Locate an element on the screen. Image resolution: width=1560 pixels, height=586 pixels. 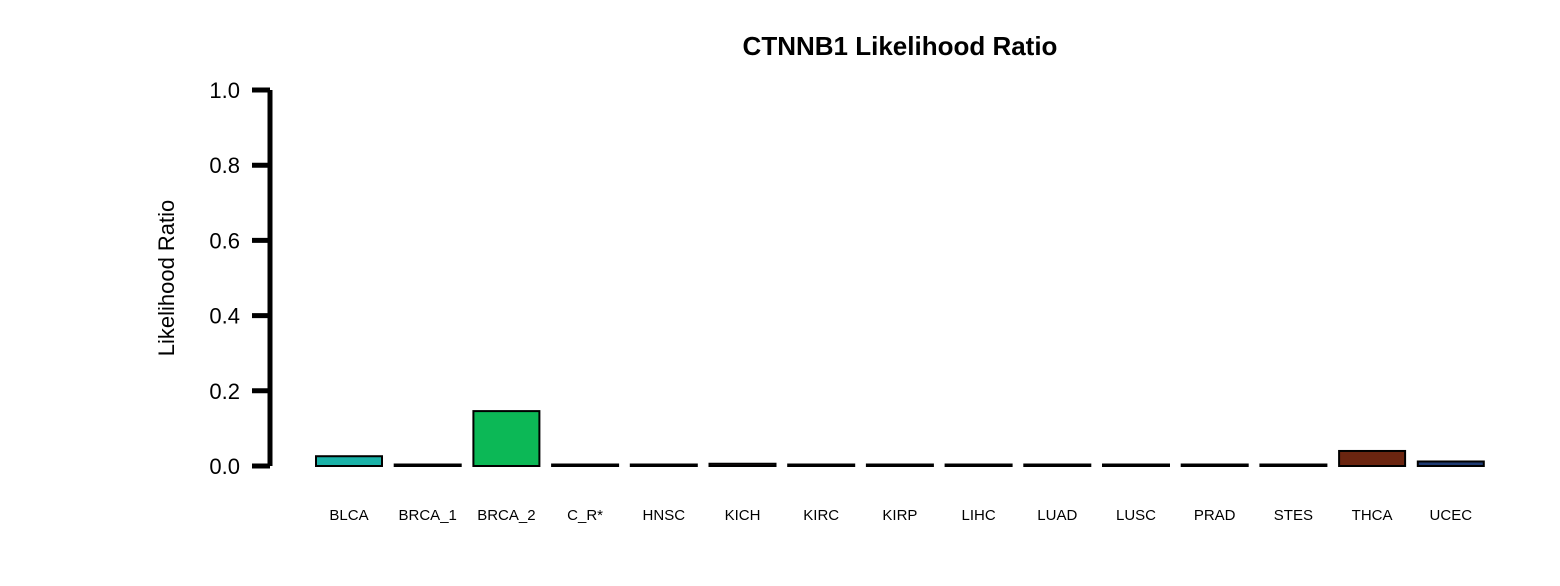
bar-prad is located at coordinates (1214, 465).